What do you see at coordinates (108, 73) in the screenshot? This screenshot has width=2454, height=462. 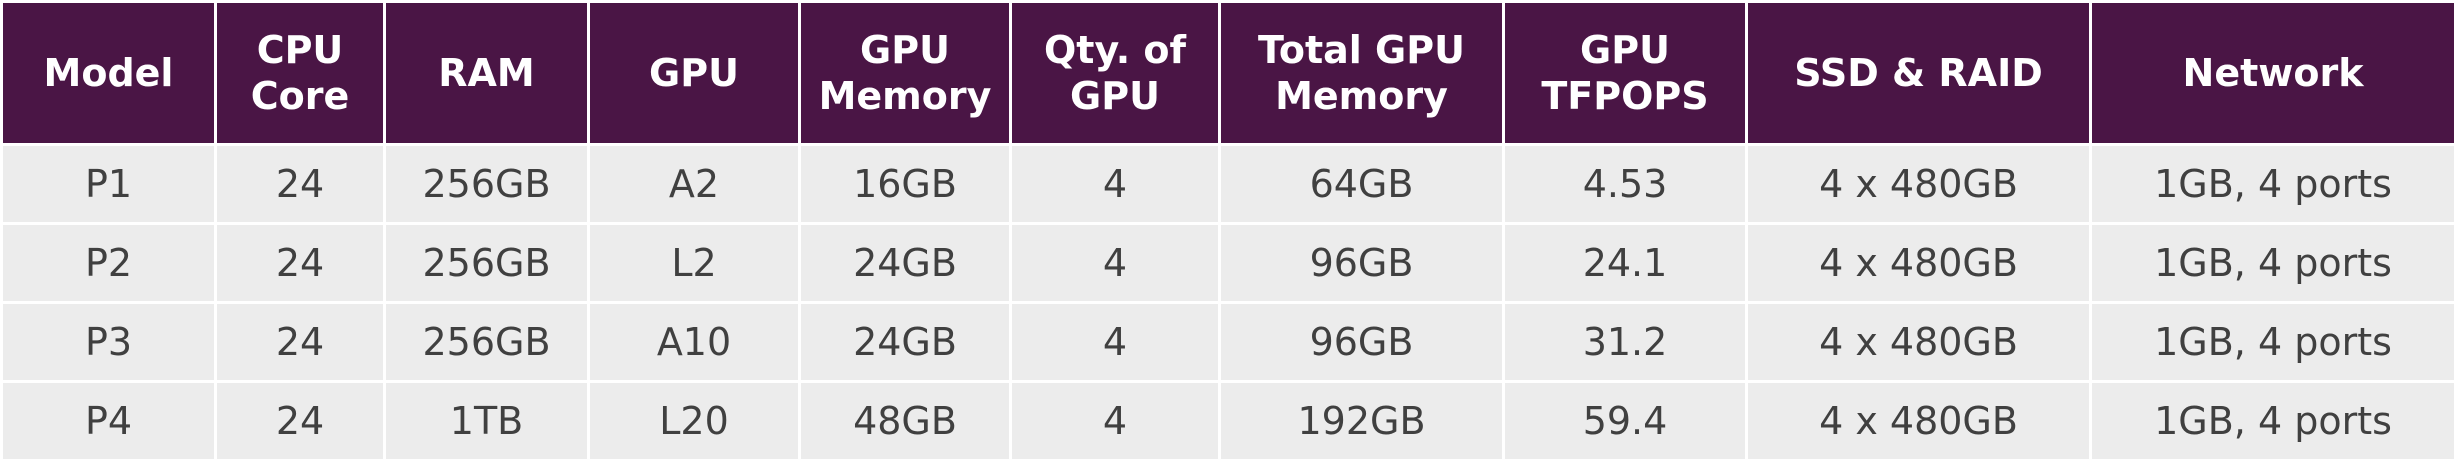 I see `header-cell: Model` at bounding box center [108, 73].